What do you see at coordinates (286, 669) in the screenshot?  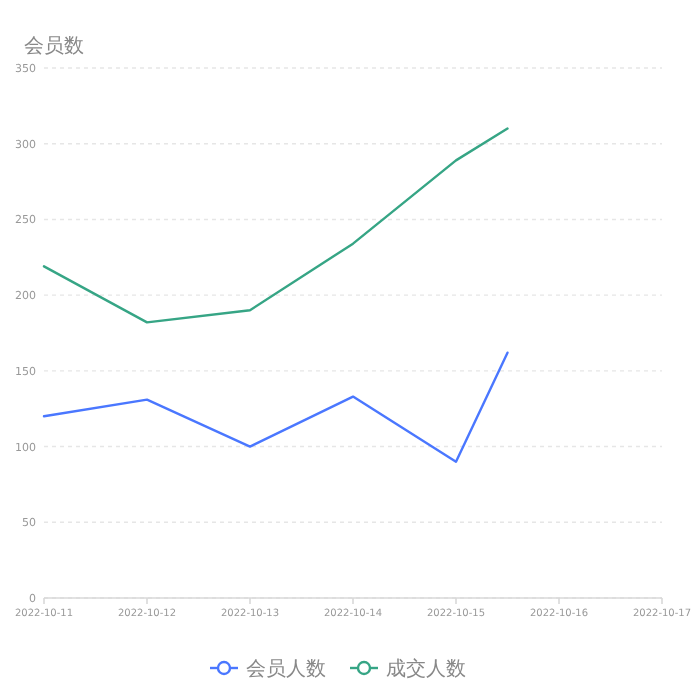 I see `legend-label: 会员人数` at bounding box center [286, 669].